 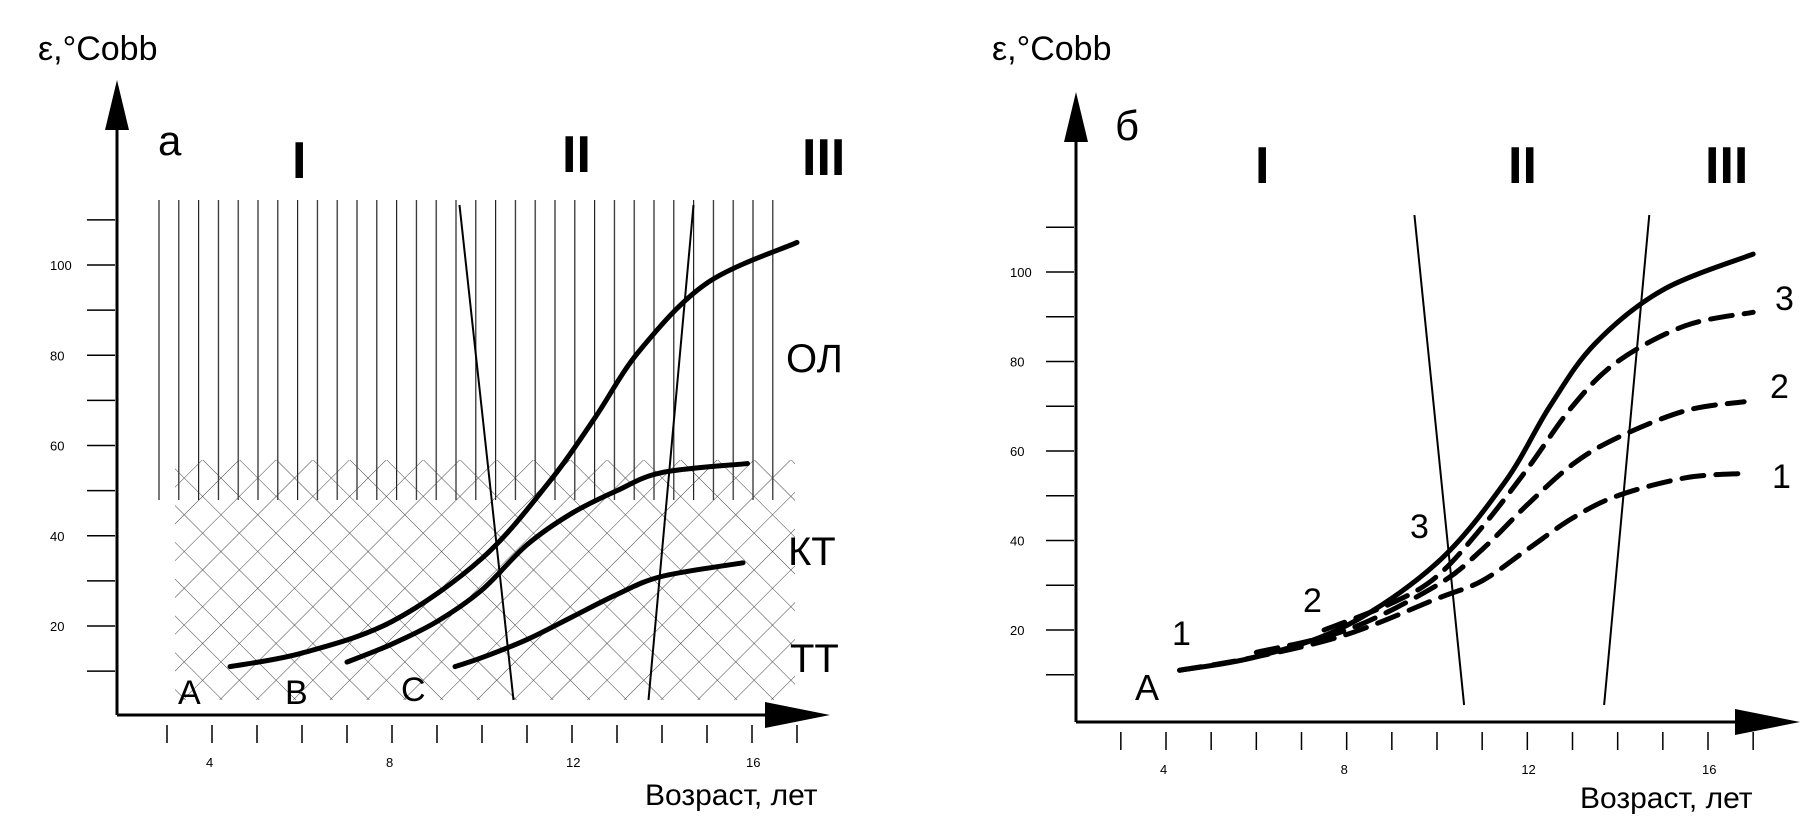 I want to click on region-label-ol: ОЛ, so click(x=814, y=359).